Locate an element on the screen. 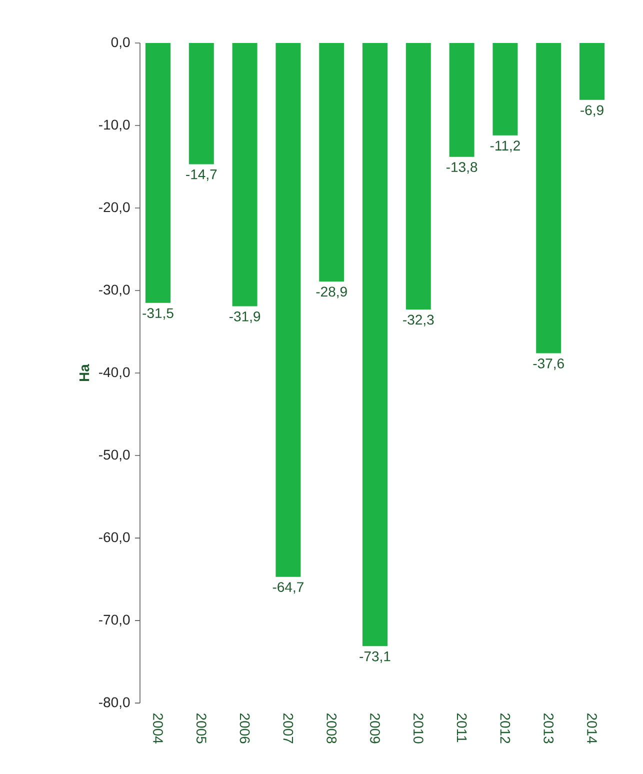 Image resolution: width=643 pixels, height=774 pixels. data-label: -28,9 is located at coordinates (331, 292).